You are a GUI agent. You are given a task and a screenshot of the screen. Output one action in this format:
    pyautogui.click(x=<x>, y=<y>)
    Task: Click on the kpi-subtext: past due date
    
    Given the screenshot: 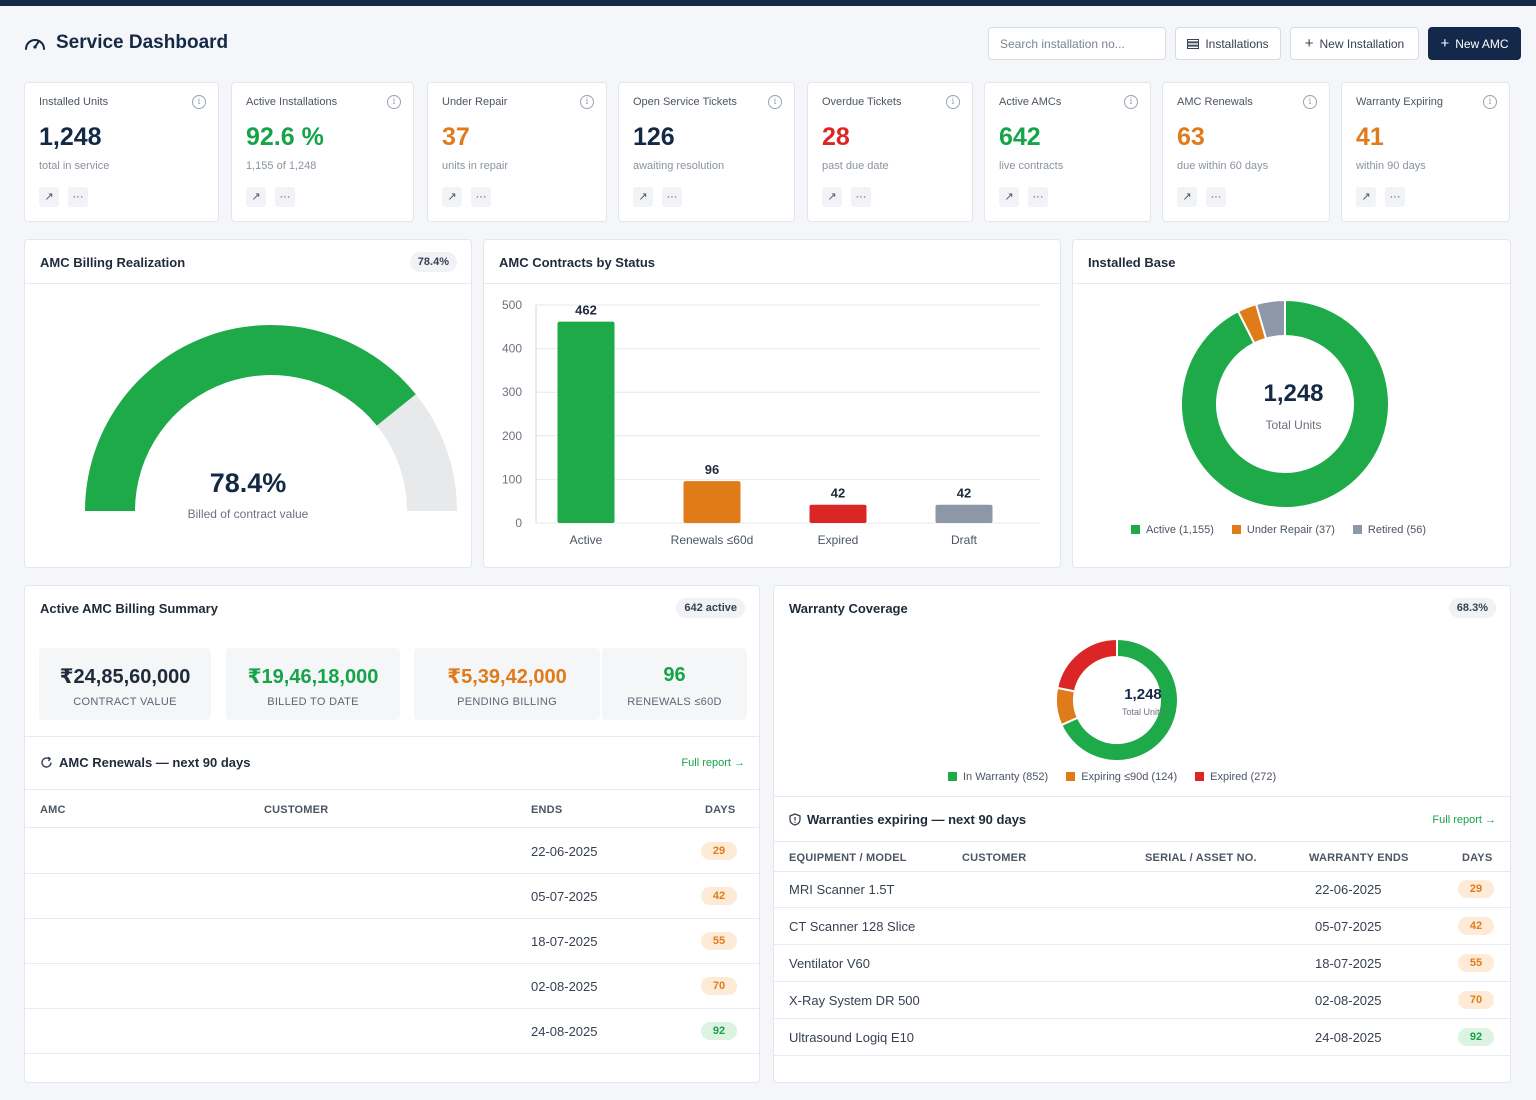 What is the action you would take?
    pyautogui.click(x=855, y=166)
    